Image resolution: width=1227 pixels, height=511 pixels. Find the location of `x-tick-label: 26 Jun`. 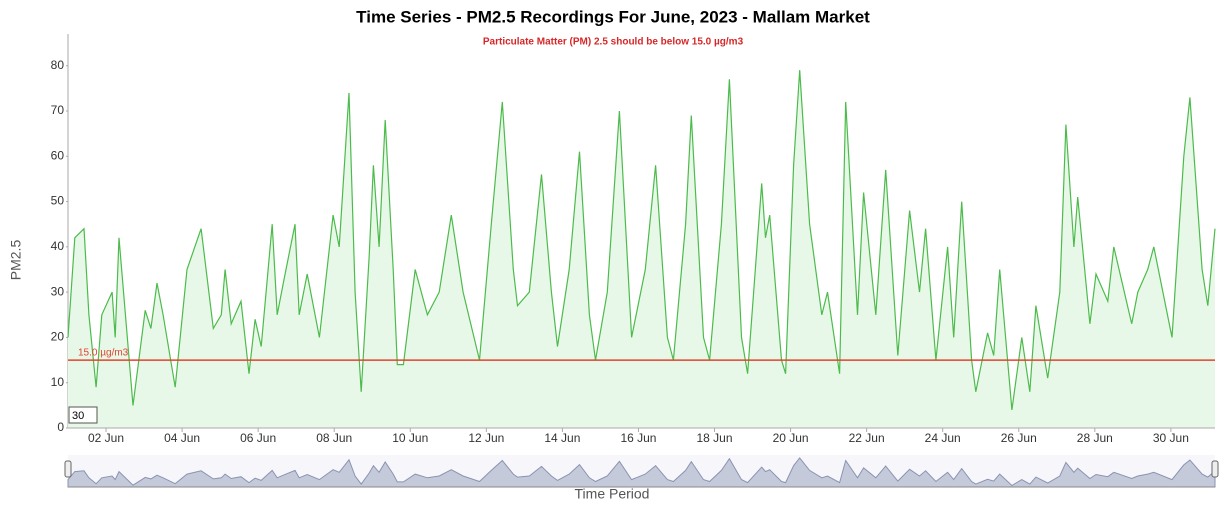

x-tick-label: 26 Jun is located at coordinates (1019, 438).